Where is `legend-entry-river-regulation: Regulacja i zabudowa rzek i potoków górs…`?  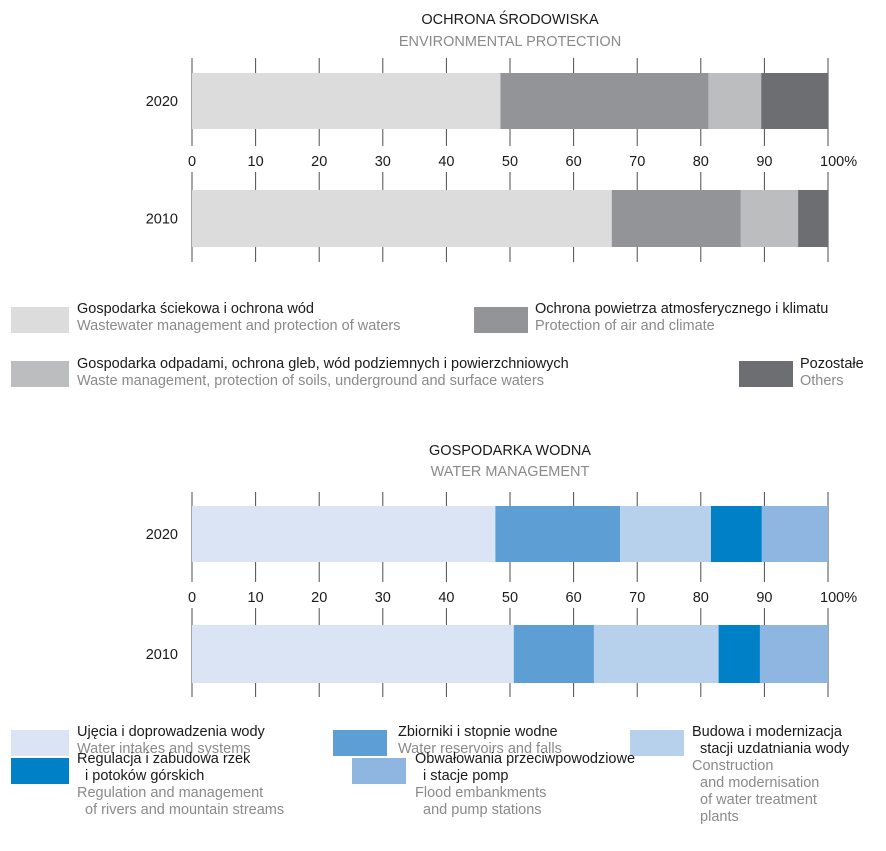
legend-entry-river-regulation: Regulacja i zabudowa rzek i potoków górs… is located at coordinates (180, 785).